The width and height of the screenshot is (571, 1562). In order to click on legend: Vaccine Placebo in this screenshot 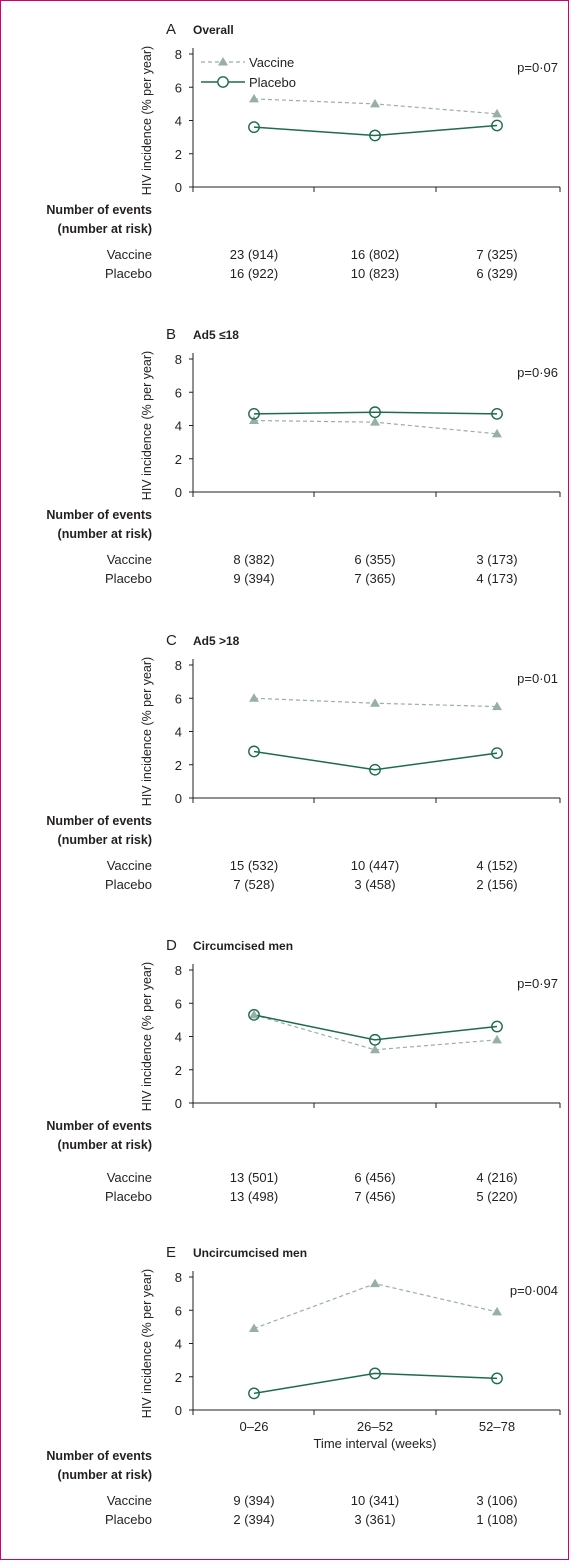, I will do `click(248, 72)`.